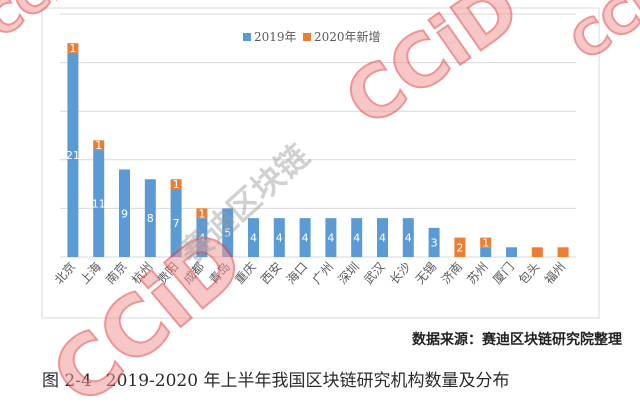 This screenshot has width=640, height=404. I want to click on legend-label-2019: 2019年, so click(275, 37).